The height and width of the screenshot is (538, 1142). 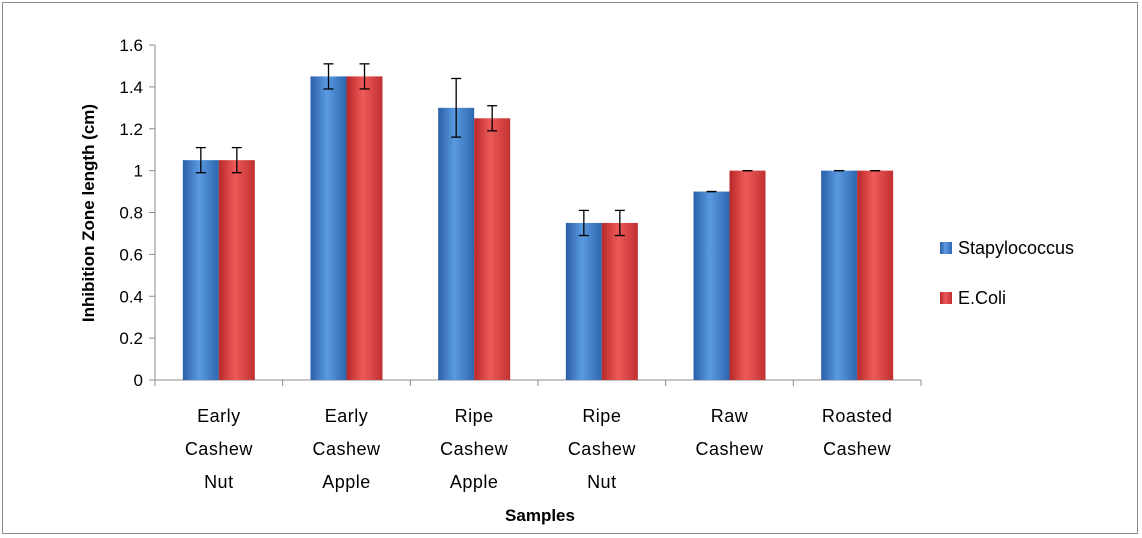 I want to click on legend: Stapylococcus E.Coli, so click(x=1007, y=273).